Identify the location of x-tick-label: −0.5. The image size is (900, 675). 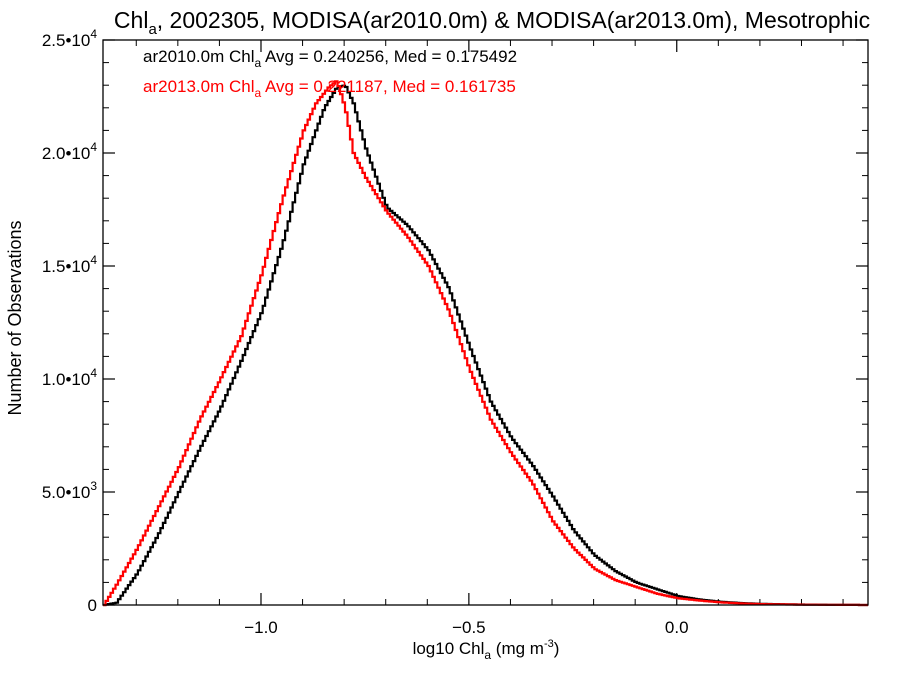
(469, 627).